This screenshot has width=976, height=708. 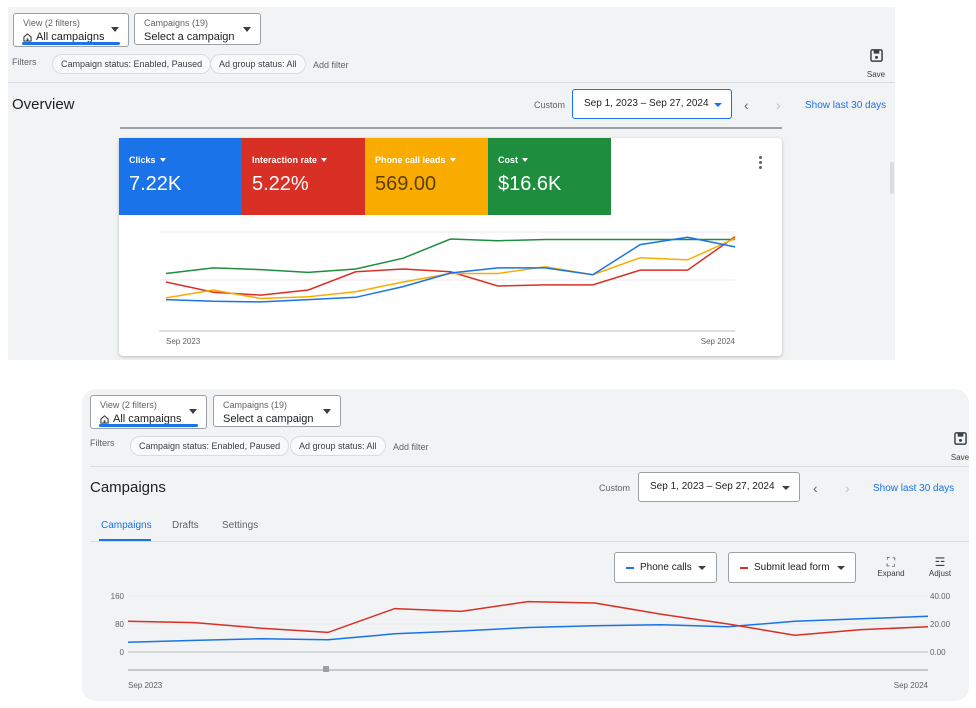 I want to click on metric2-label: Submit lead form, so click(x=792, y=567).